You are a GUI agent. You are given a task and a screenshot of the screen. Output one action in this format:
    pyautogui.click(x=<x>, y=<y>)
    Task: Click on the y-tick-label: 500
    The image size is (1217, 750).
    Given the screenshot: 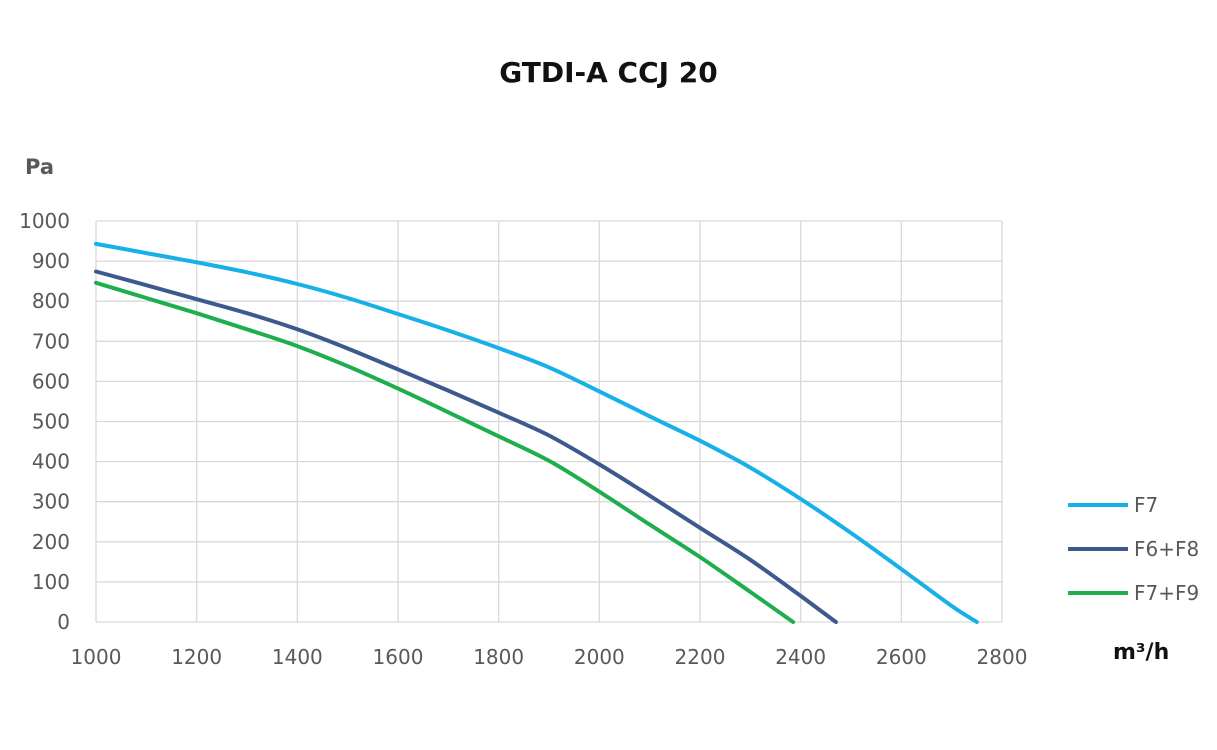 What is the action you would take?
    pyautogui.click(x=51, y=422)
    